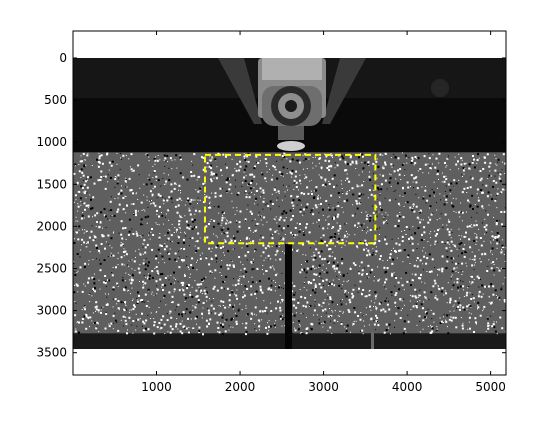 This screenshot has width=560, height=424. I want to click on x-tick-label: 4000, so click(407, 387).